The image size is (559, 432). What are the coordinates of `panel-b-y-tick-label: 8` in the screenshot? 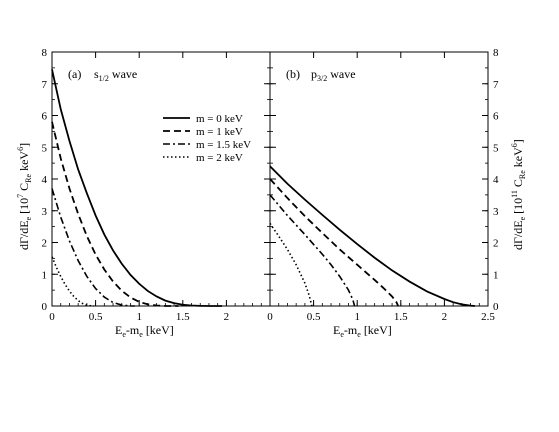 It's located at (496, 53).